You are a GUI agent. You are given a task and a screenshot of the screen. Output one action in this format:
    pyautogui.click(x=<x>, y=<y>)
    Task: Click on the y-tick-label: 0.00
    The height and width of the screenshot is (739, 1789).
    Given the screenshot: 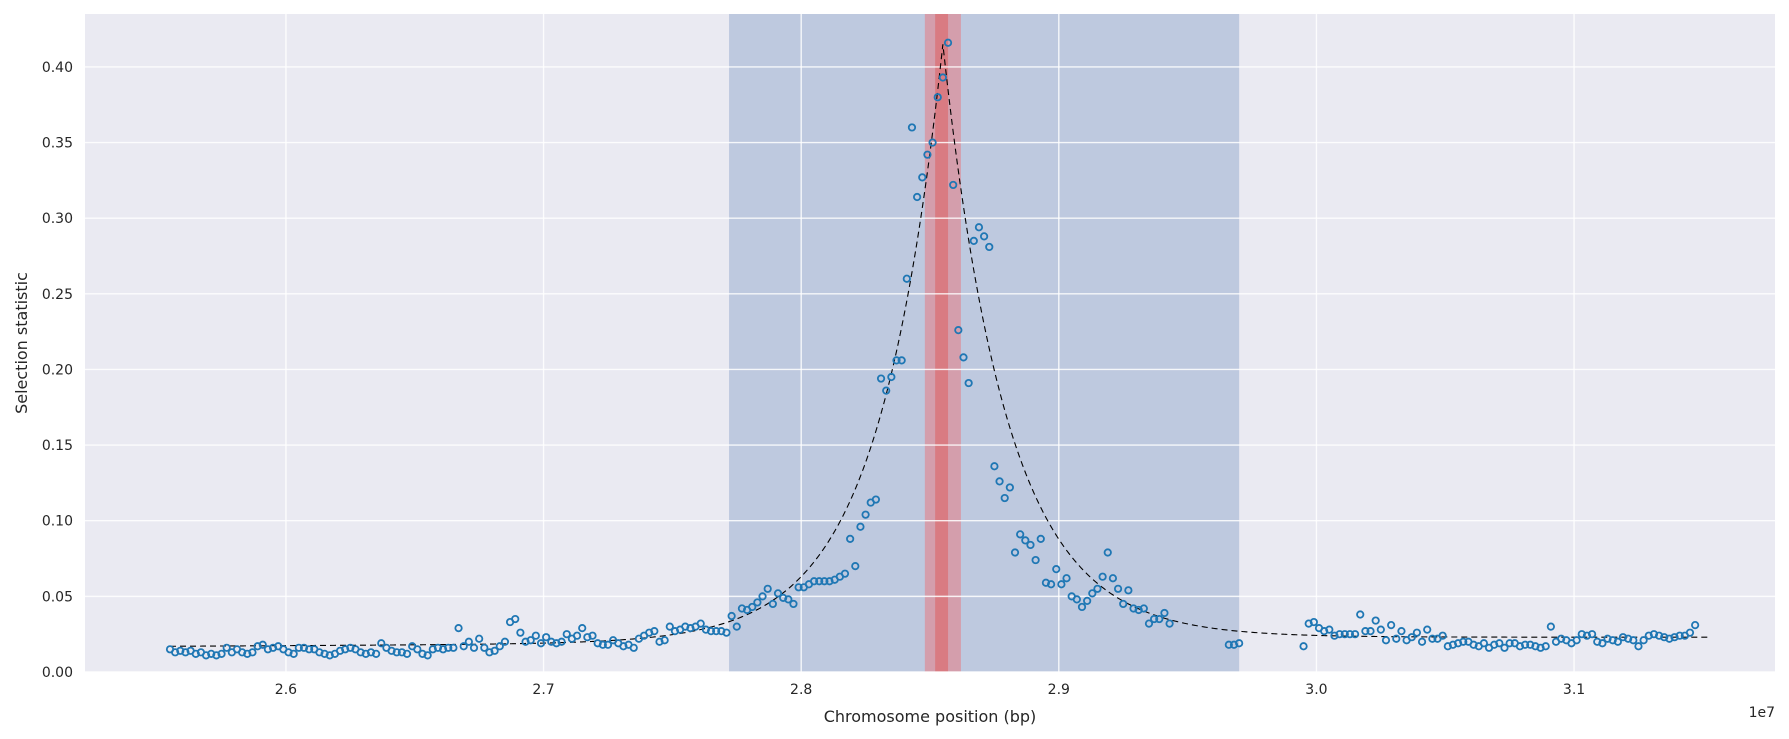 What is the action you would take?
    pyautogui.click(x=57, y=673)
    